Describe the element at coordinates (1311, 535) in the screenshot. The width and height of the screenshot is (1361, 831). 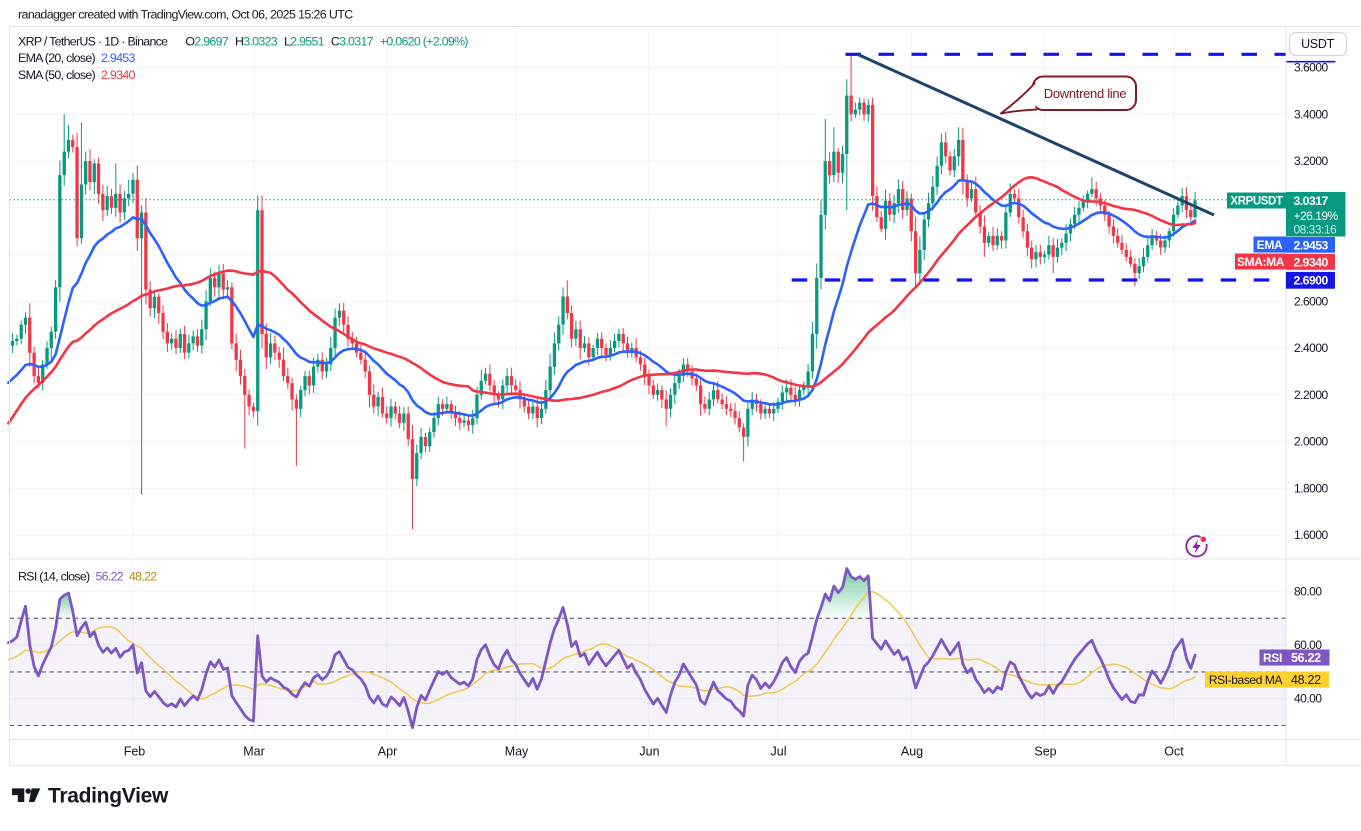
I see `svg-text: 1.6000` at that location.